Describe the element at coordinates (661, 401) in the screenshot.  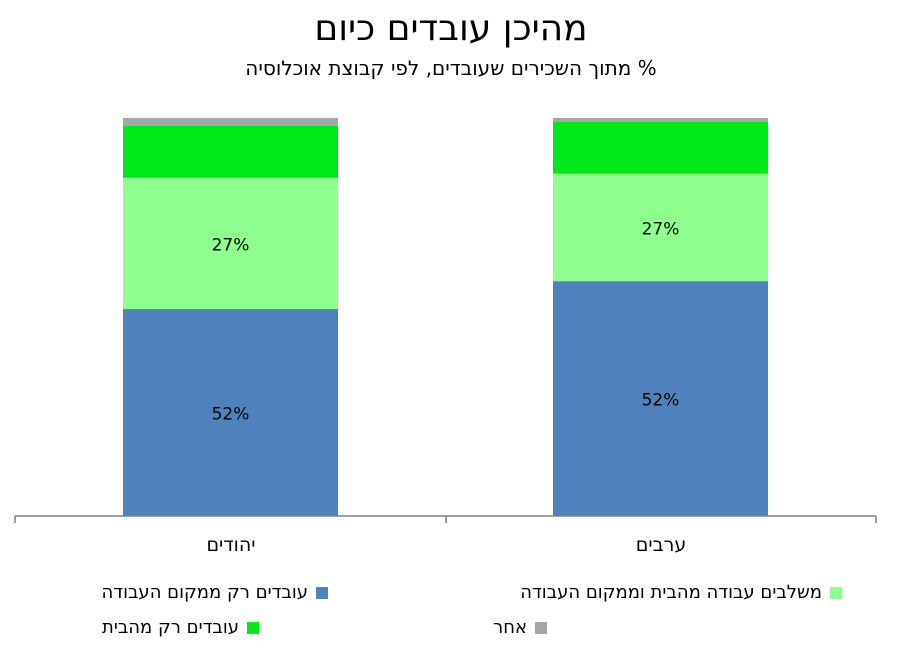
I see `data-label-1-0: 52%` at that location.